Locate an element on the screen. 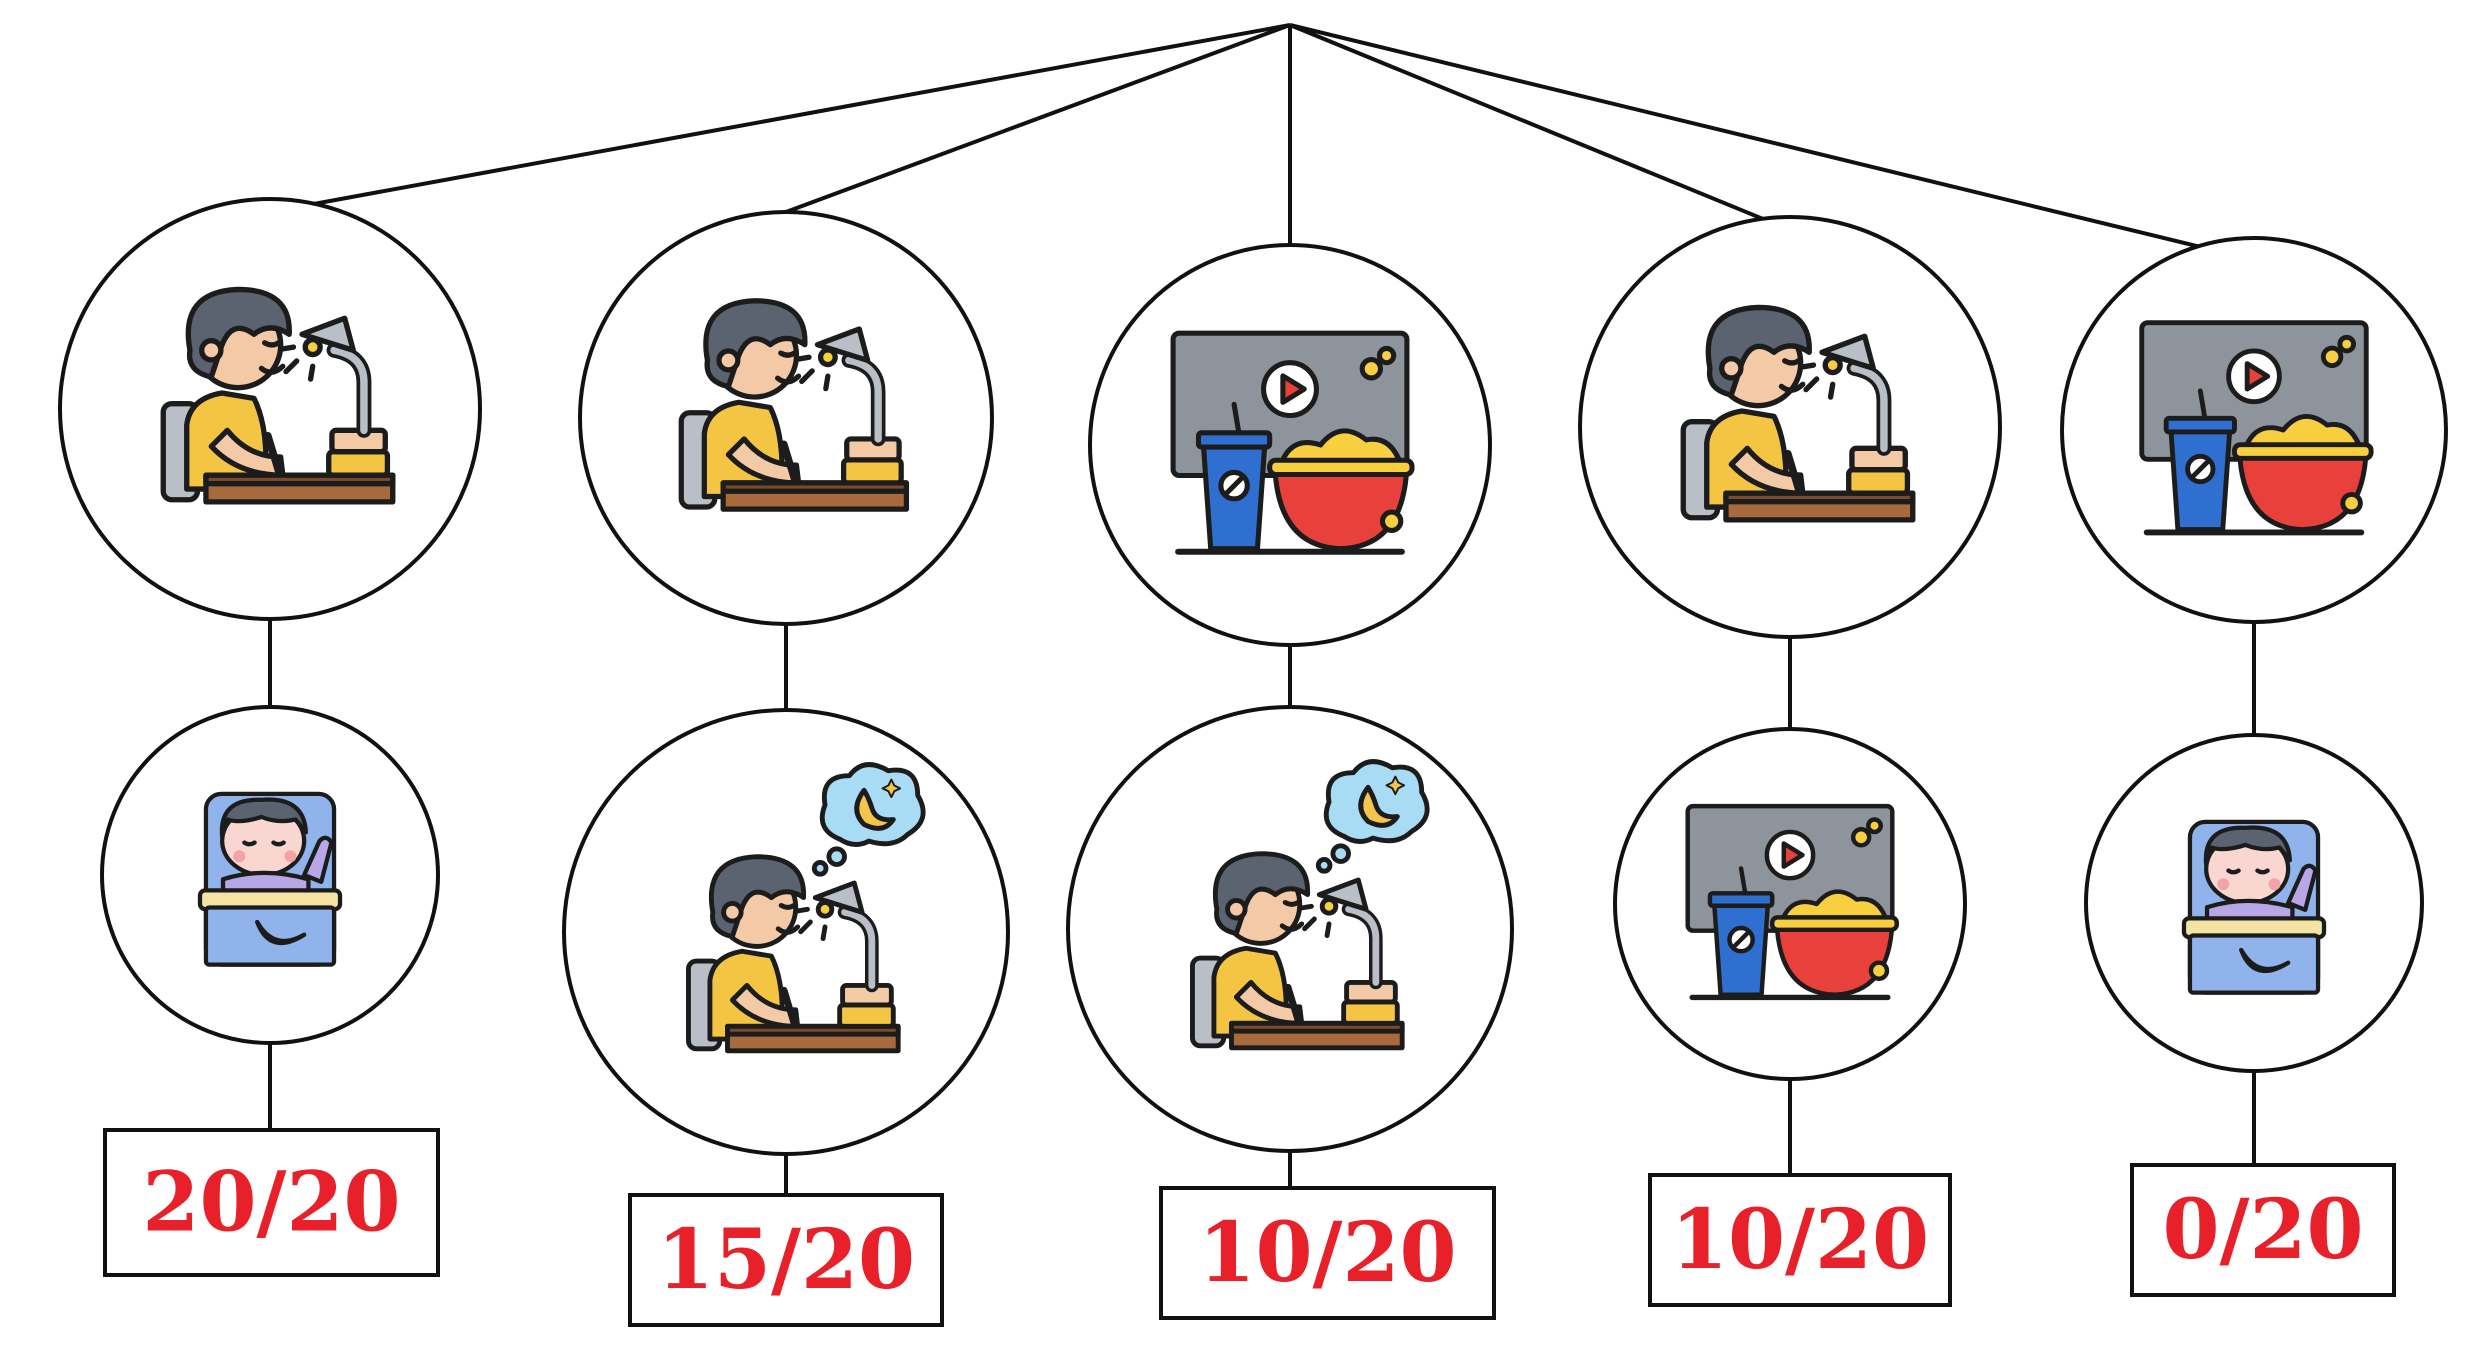 This screenshot has width=2484, height=1354. score-label: 0/20 is located at coordinates (2262, 1230).